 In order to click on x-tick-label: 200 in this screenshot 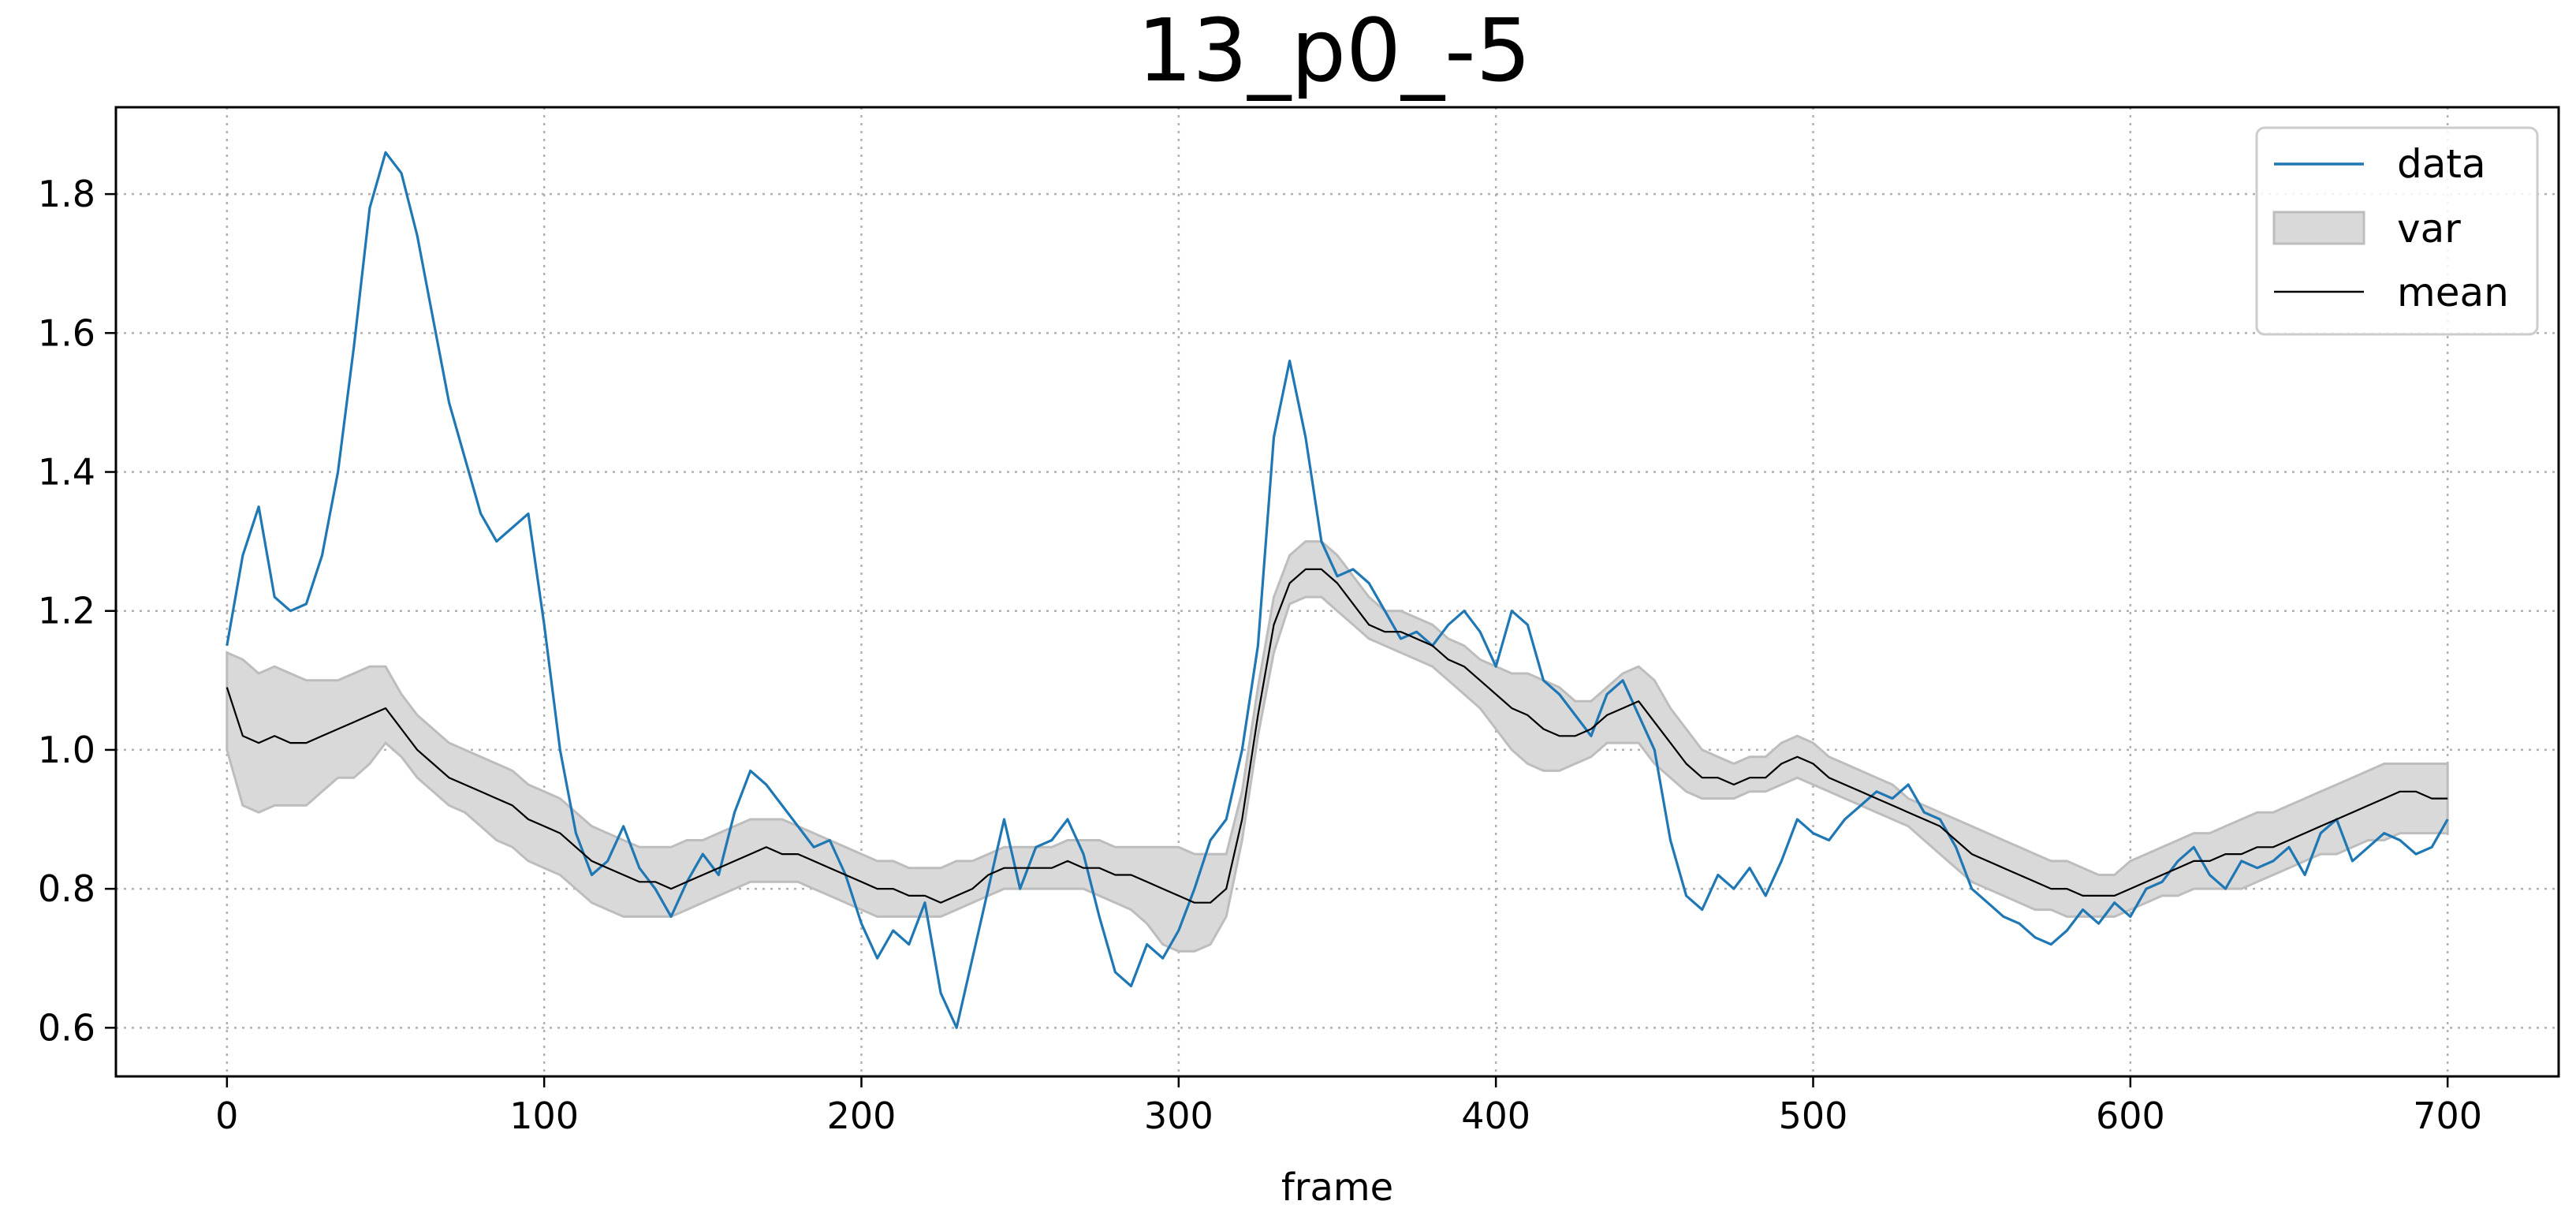, I will do `click(862, 1116)`.